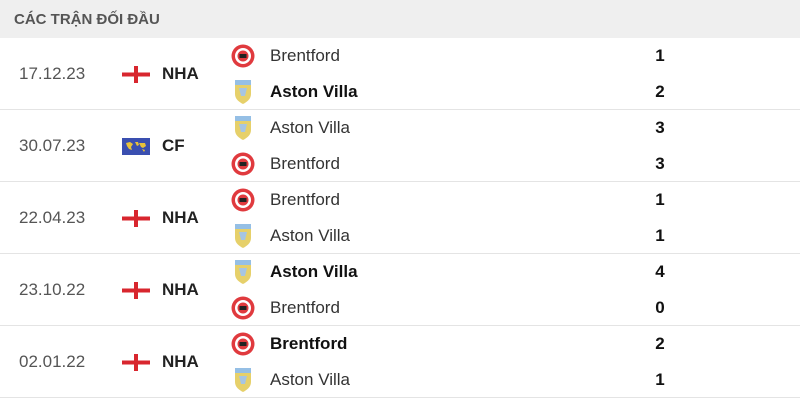  Describe the element at coordinates (173, 145) in the screenshot. I see `competition: CF` at that location.